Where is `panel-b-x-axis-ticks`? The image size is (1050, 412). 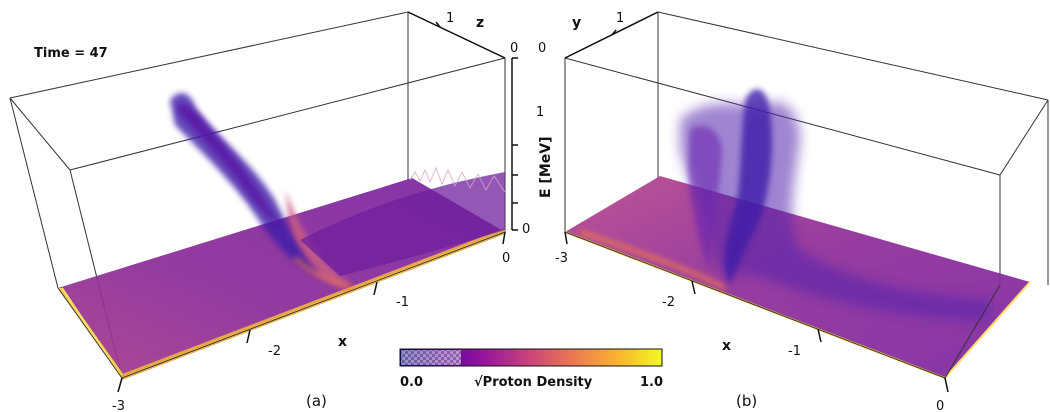 panel-b-x-axis-ticks is located at coordinates (756, 312).